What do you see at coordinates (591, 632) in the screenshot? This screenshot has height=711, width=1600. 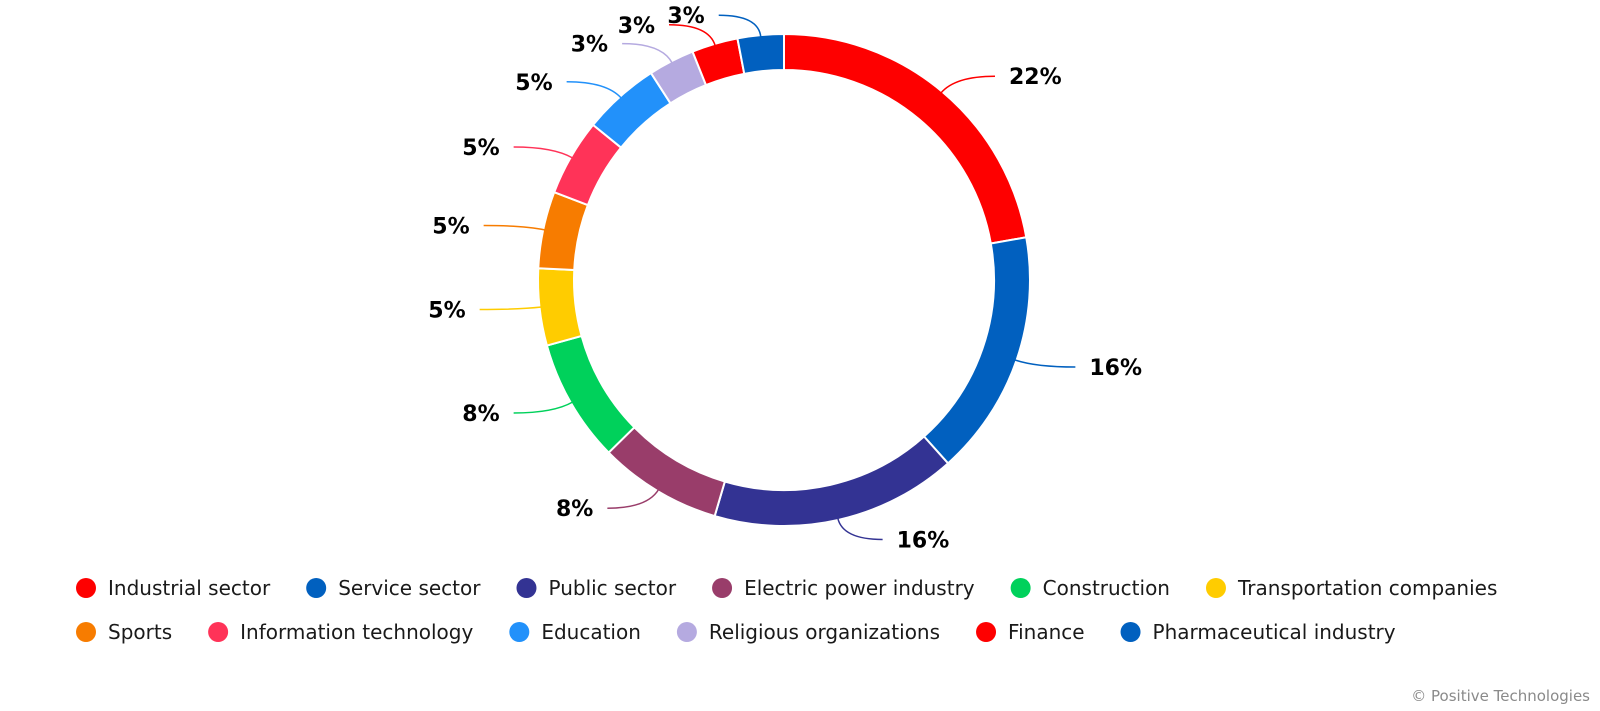 I see `legend-label: Education` at bounding box center [591, 632].